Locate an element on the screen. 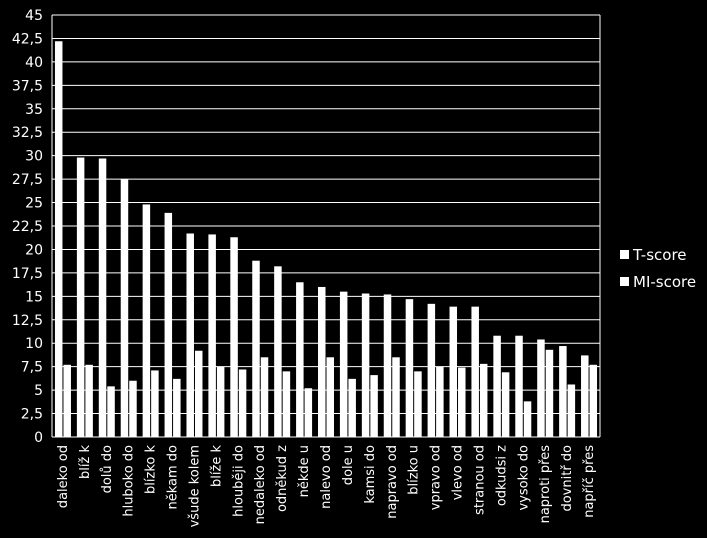 This screenshot has width=707, height=538. y-tick-label: 15 is located at coordinates (34, 297).